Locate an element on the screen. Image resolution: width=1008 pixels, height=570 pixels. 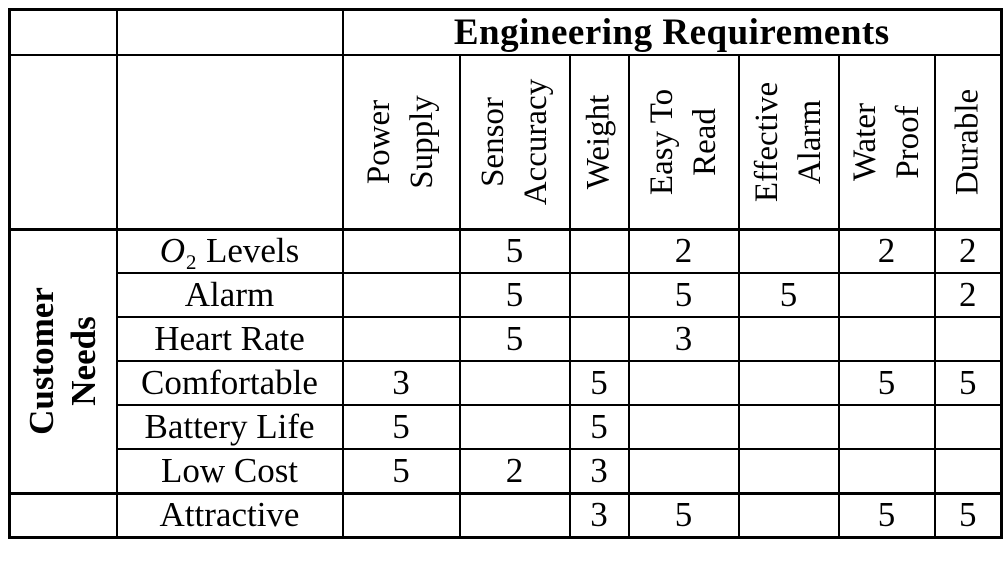
col-header-water-proof: Water Proof is located at coordinates (886, 142).